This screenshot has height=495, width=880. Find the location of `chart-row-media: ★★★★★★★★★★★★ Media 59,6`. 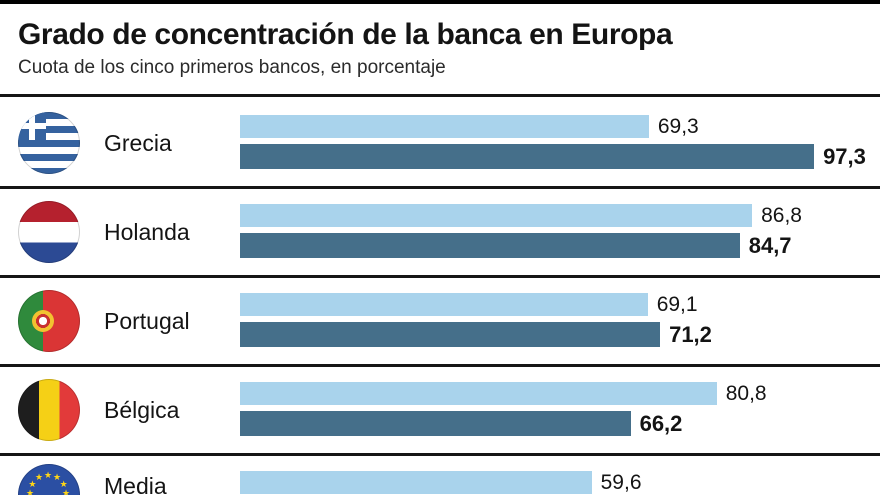

chart-row-media: ★★★★★★★★★★★★ Media 59,6 is located at coordinates (440, 475).